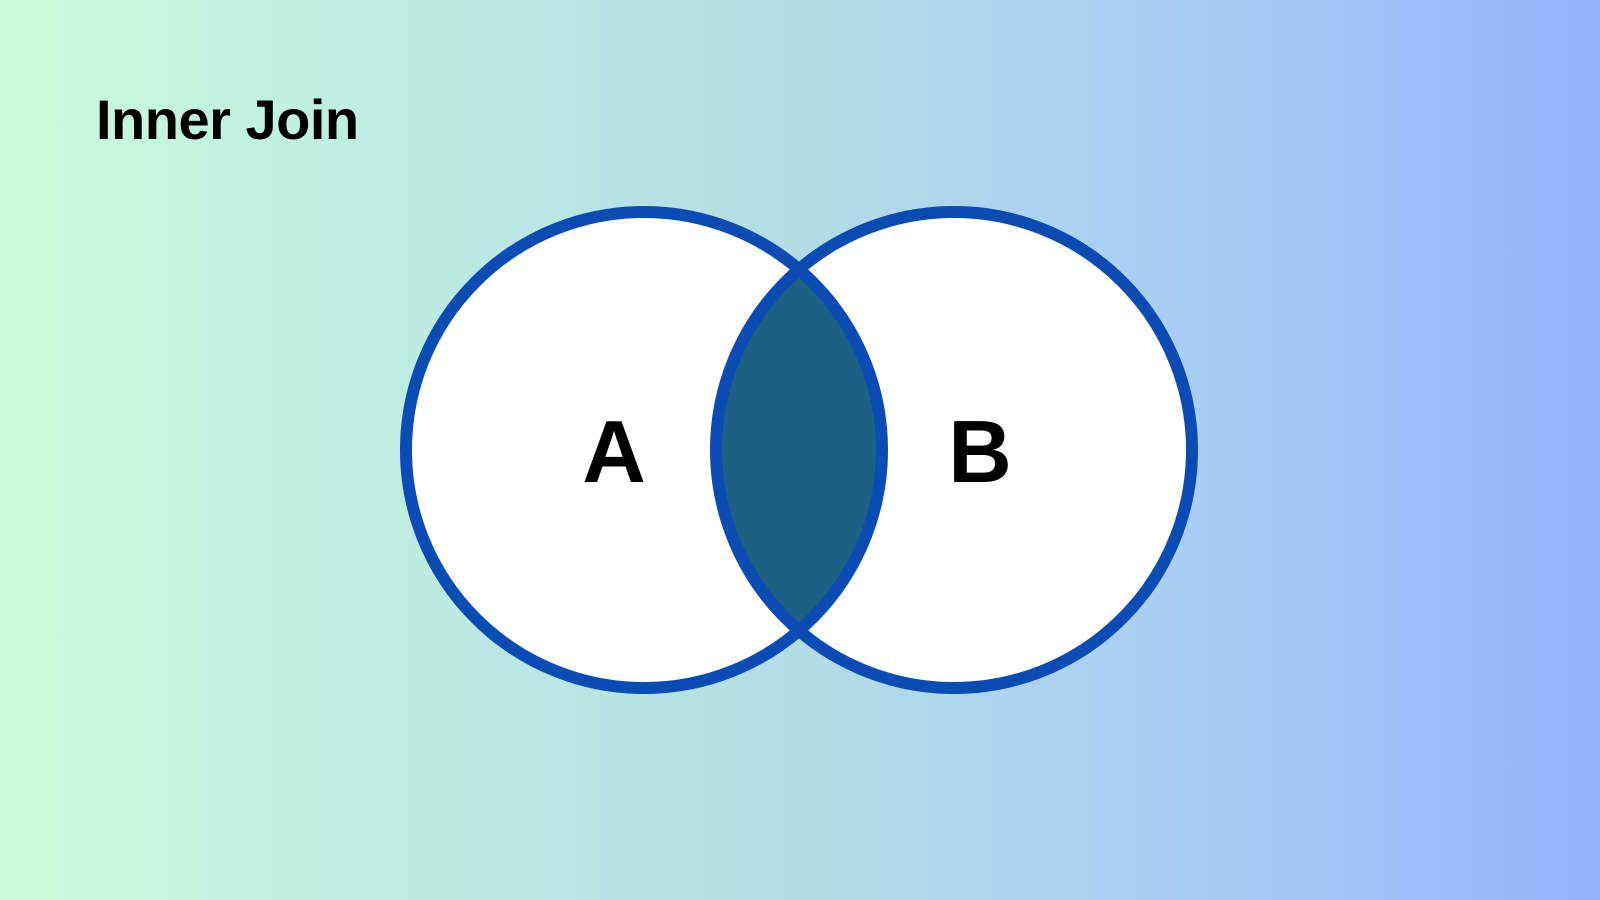 The width and height of the screenshot is (1600, 900). I want to click on page-title: Inner Join, so click(227, 119).